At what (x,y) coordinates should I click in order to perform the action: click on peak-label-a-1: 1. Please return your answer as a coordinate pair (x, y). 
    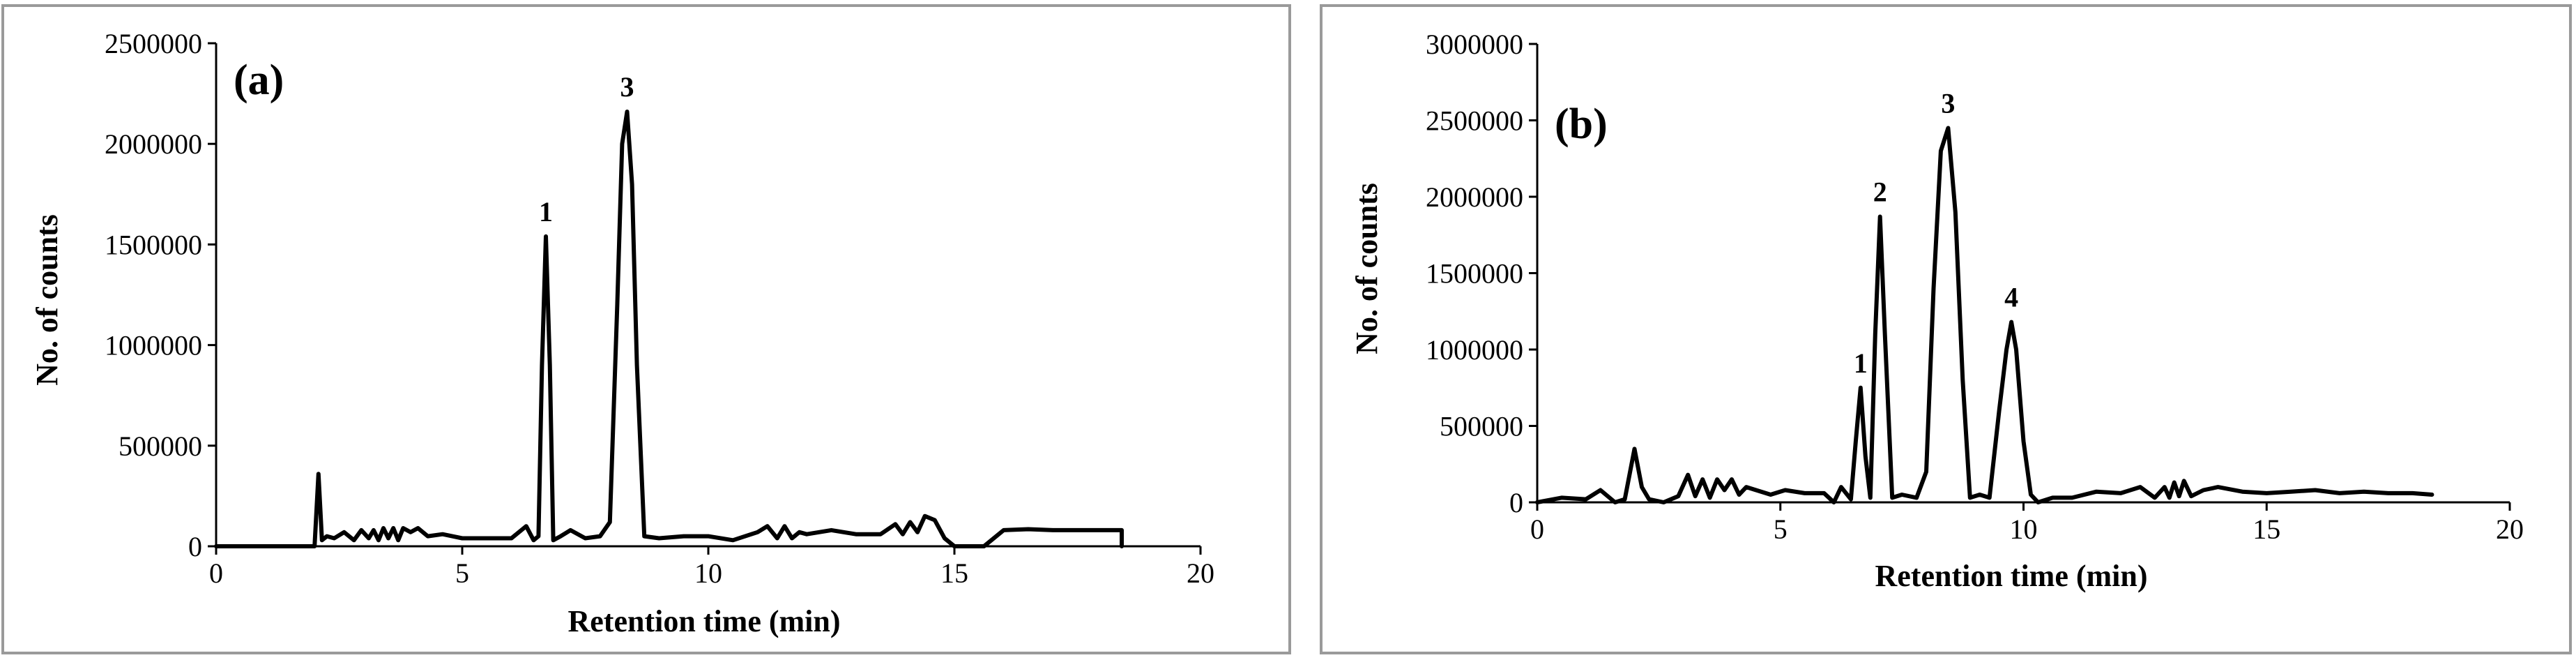
    Looking at the image, I should click on (546, 211).